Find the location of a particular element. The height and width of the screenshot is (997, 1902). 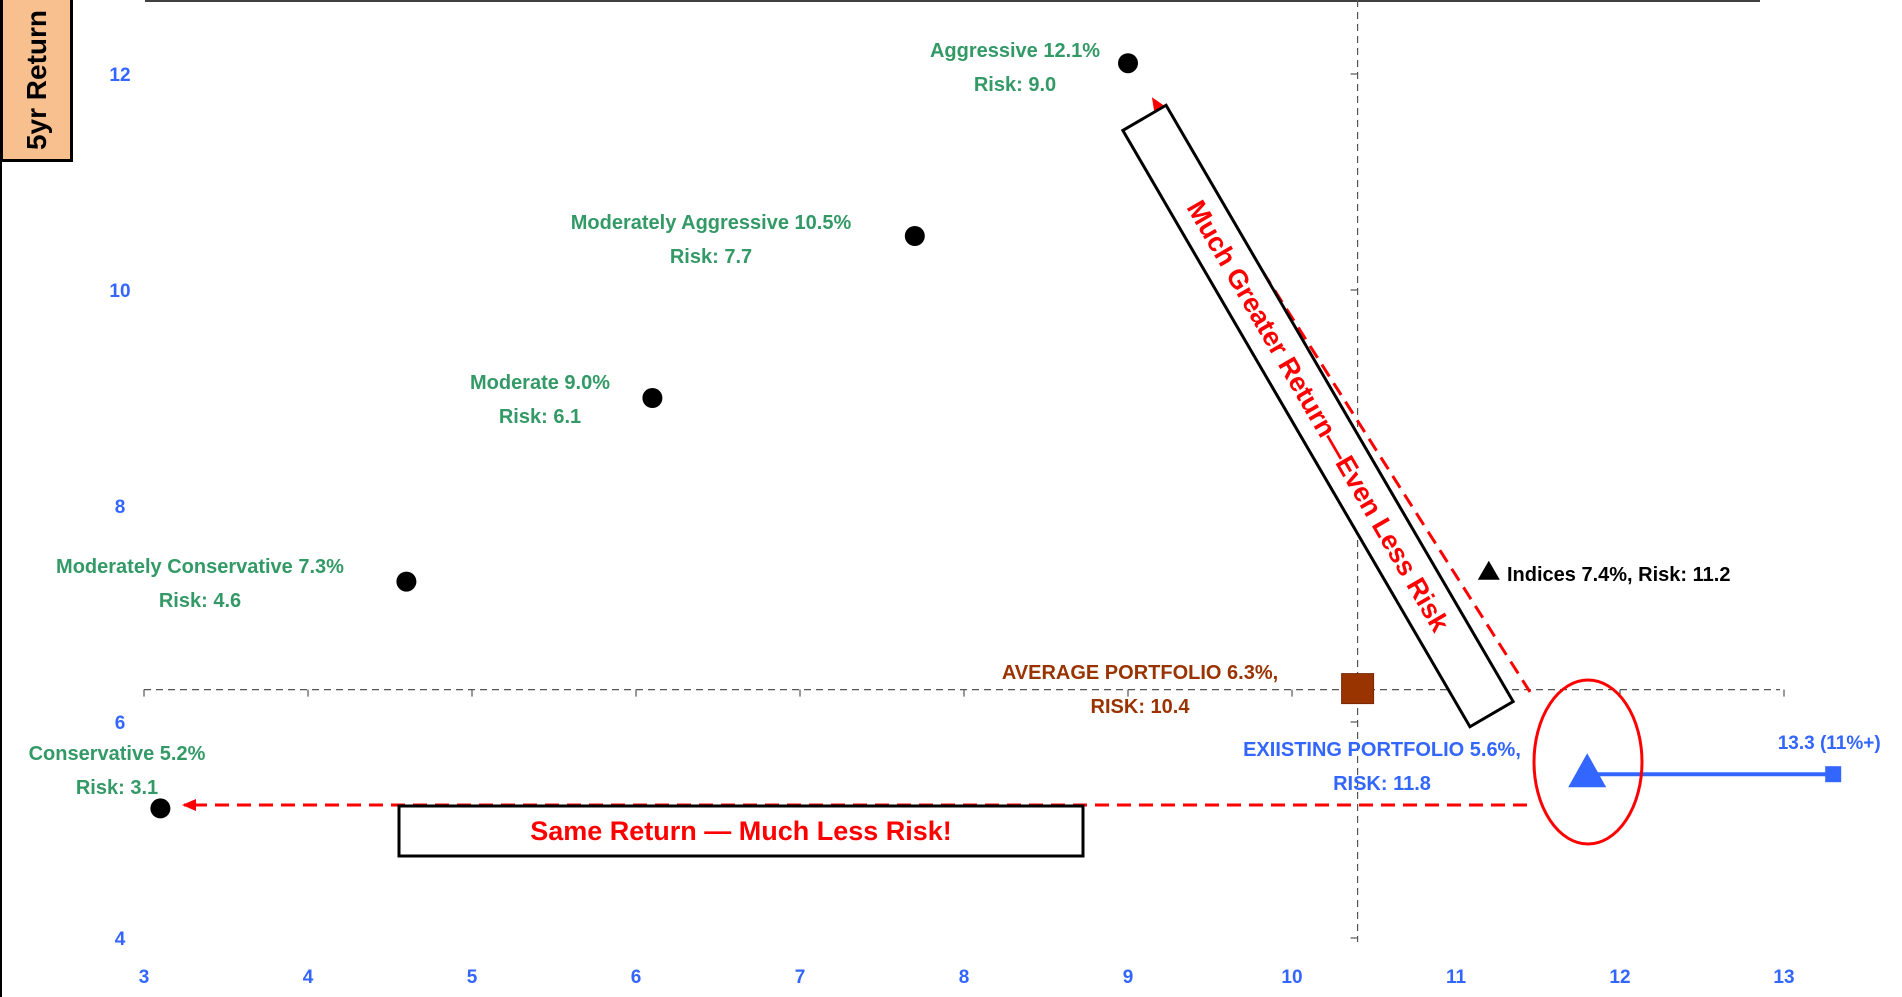

point-risk-label-aggressive: Risk: 9.0 is located at coordinates (1015, 85).